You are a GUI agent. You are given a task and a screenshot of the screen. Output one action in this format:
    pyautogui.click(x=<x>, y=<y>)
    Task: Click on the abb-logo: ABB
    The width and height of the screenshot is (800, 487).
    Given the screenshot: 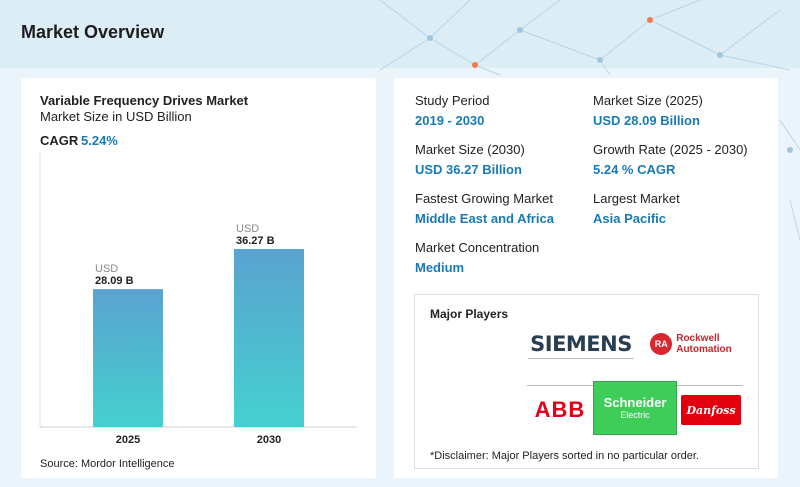 What is the action you would take?
    pyautogui.click(x=560, y=409)
    